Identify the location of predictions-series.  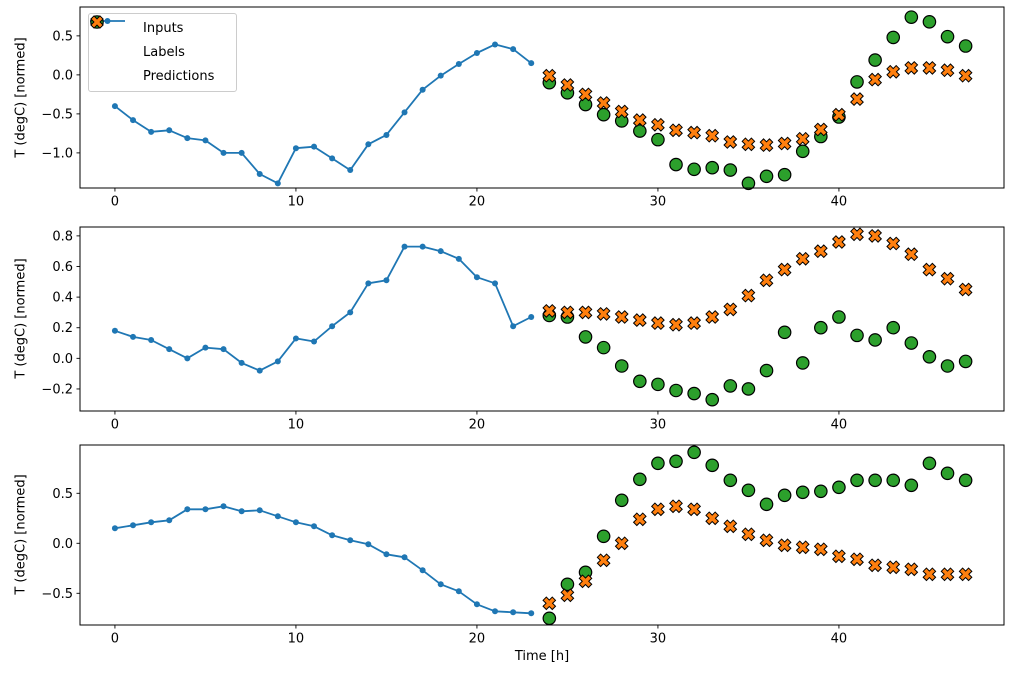
(757, 555).